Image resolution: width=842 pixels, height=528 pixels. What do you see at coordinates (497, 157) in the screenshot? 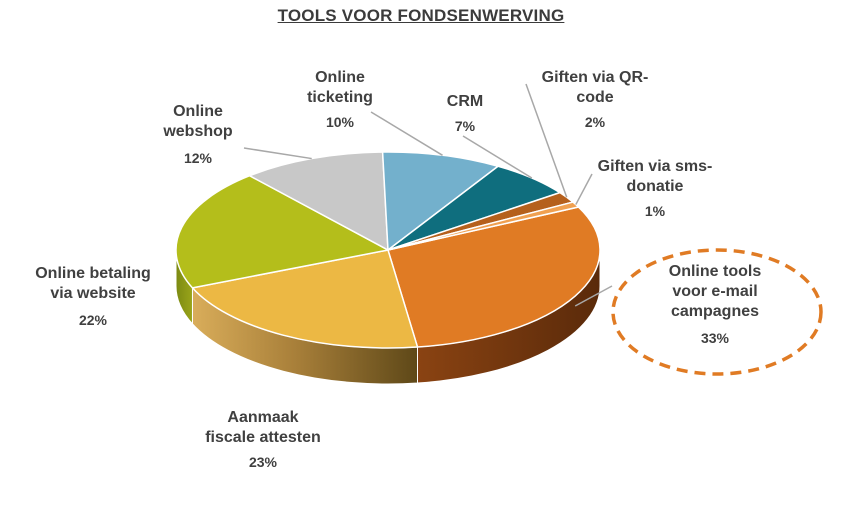
I see `leader-line-crm` at bounding box center [497, 157].